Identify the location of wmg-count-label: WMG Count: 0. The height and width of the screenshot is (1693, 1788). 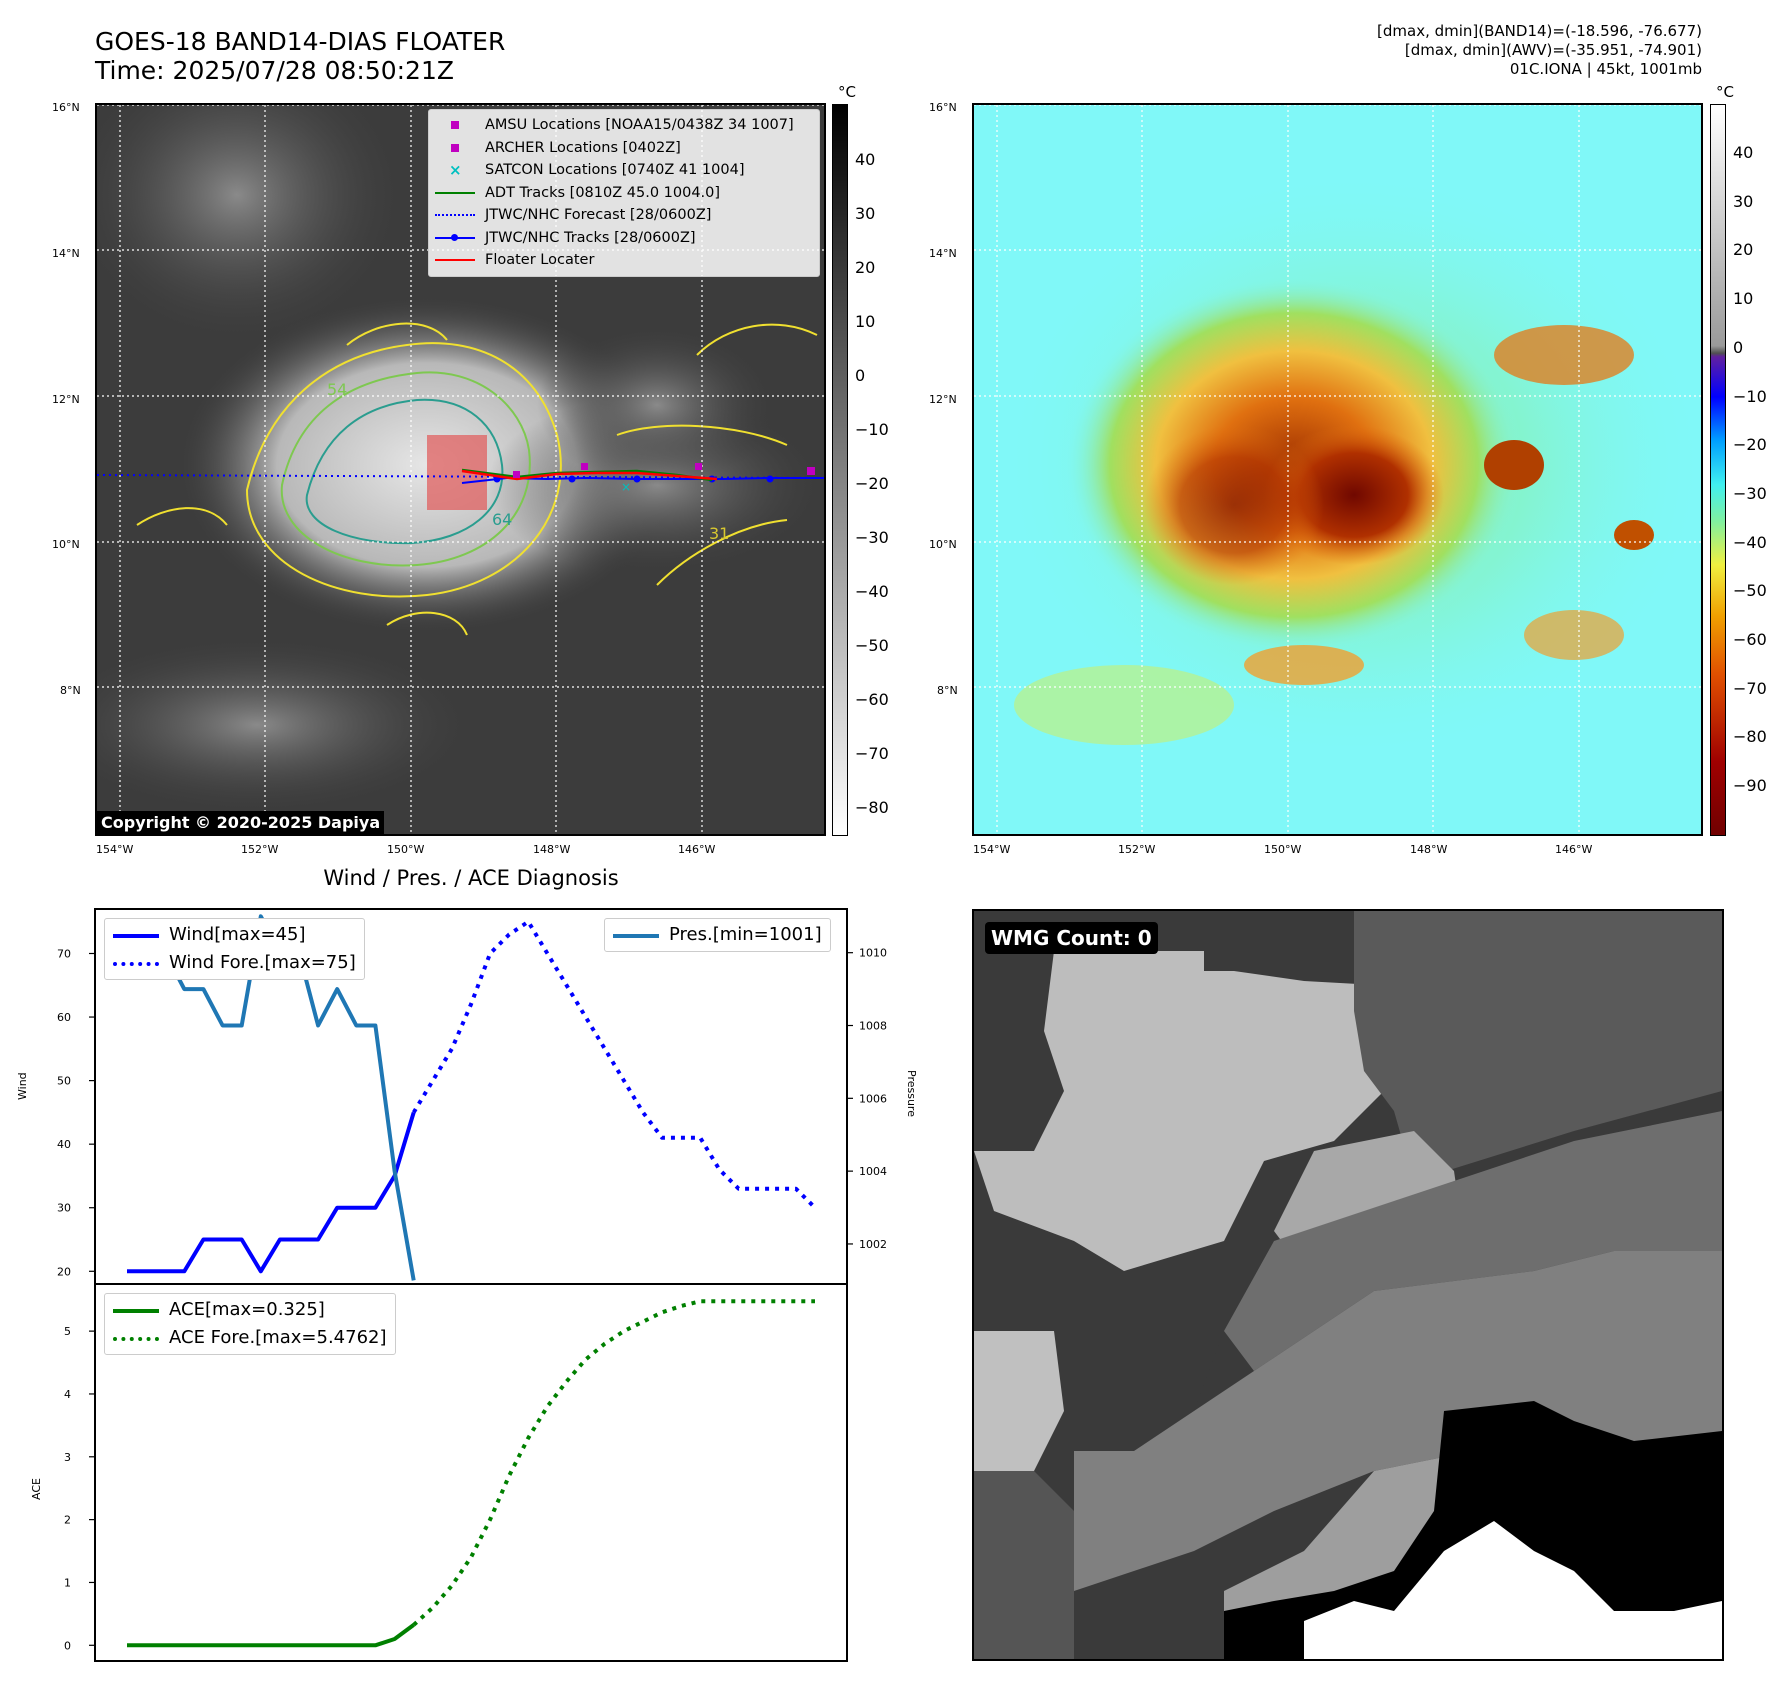
(1071, 938).